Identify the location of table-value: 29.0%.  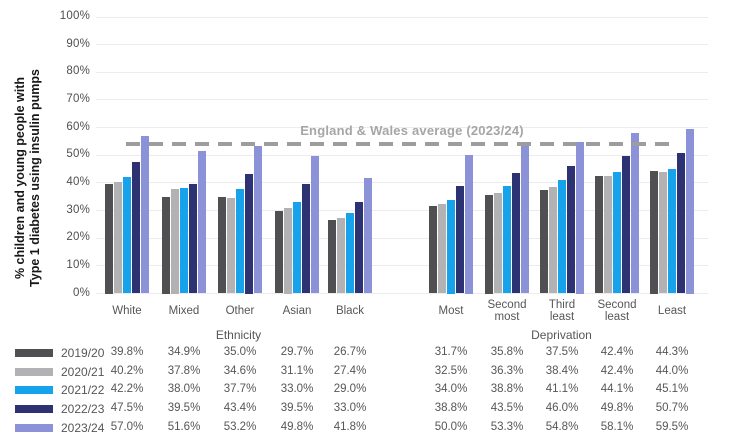
(350, 389).